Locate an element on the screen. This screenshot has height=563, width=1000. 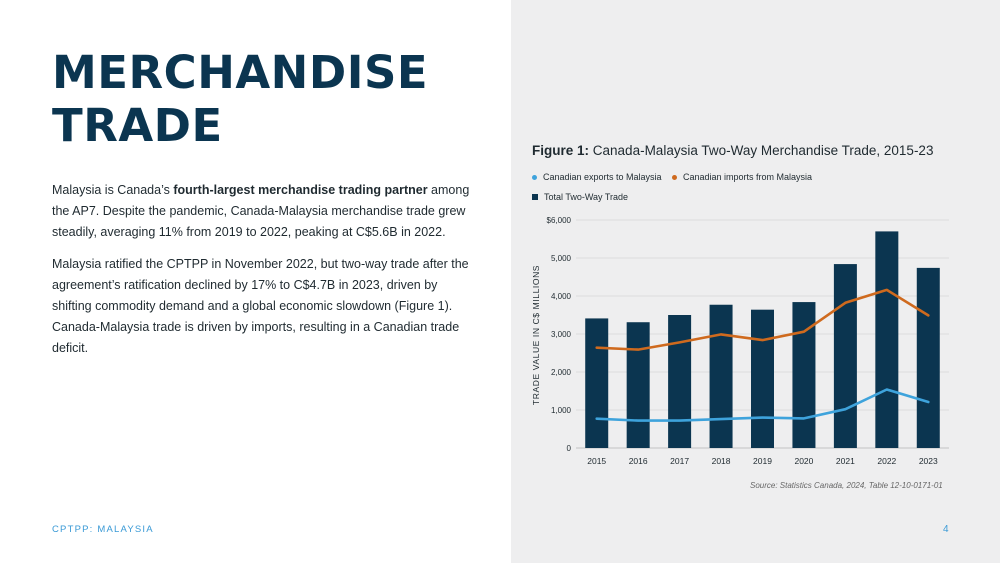
y-tick-label: 5,000 is located at coordinates (561, 258).